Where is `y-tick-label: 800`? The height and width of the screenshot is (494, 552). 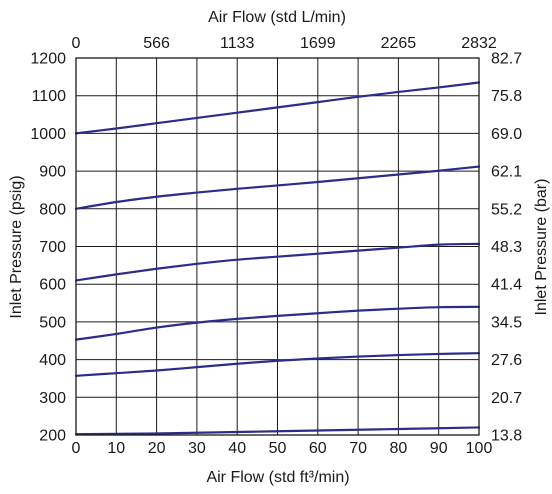 y-tick-label: 800 is located at coordinates (52, 209).